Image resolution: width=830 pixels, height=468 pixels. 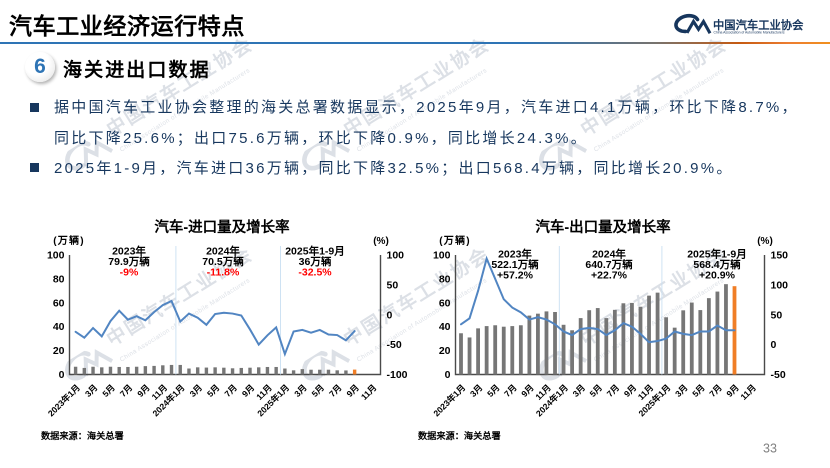 I want to click on svg-text: 汽车-出口量及增长率, so click(x=603, y=227).